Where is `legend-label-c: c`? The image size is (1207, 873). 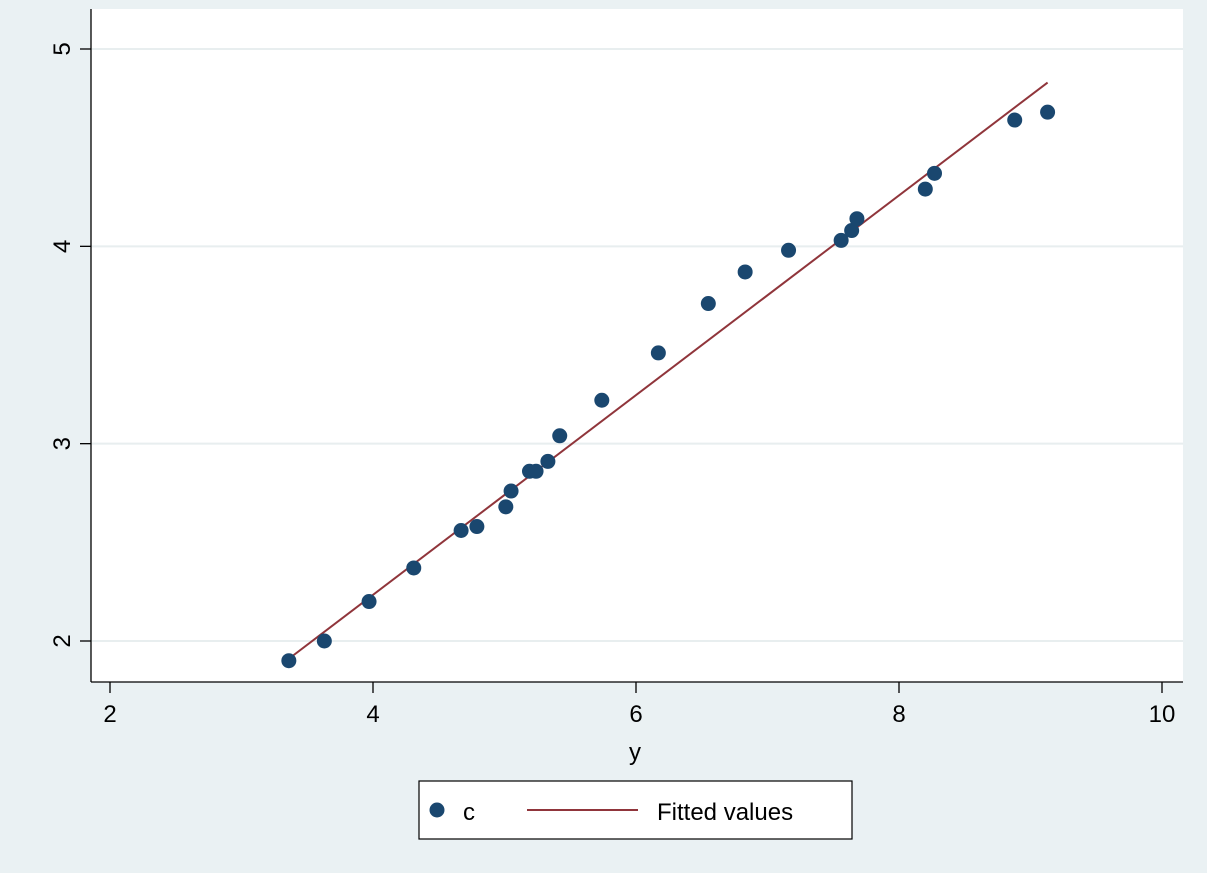 legend-label-c: c is located at coordinates (469, 812).